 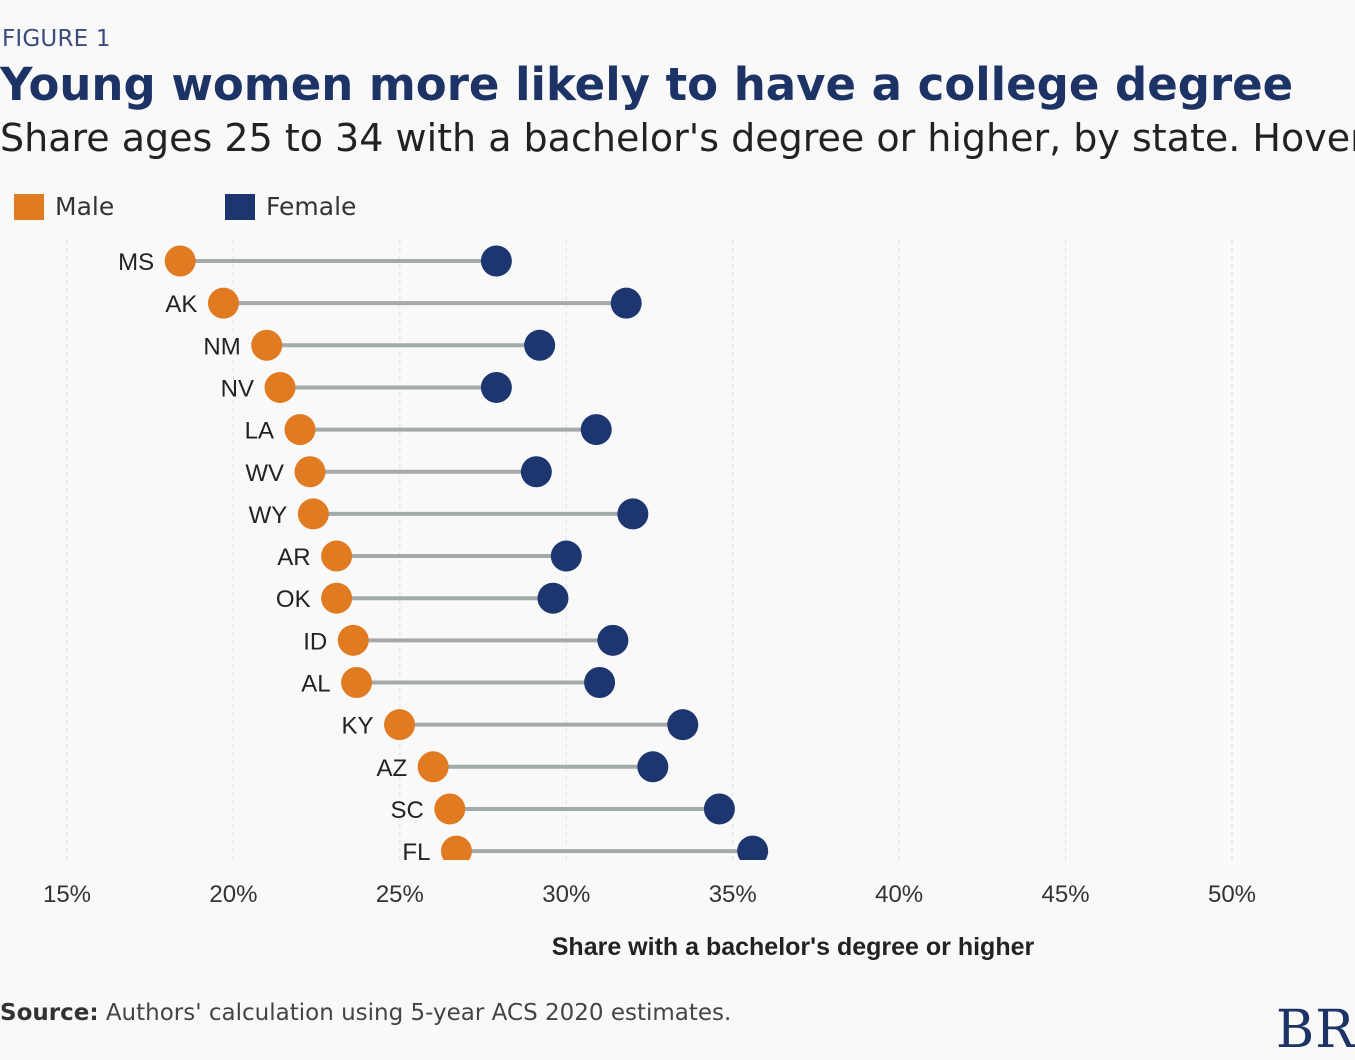 What do you see at coordinates (315, 641) in the screenshot?
I see `category-label: ID` at bounding box center [315, 641].